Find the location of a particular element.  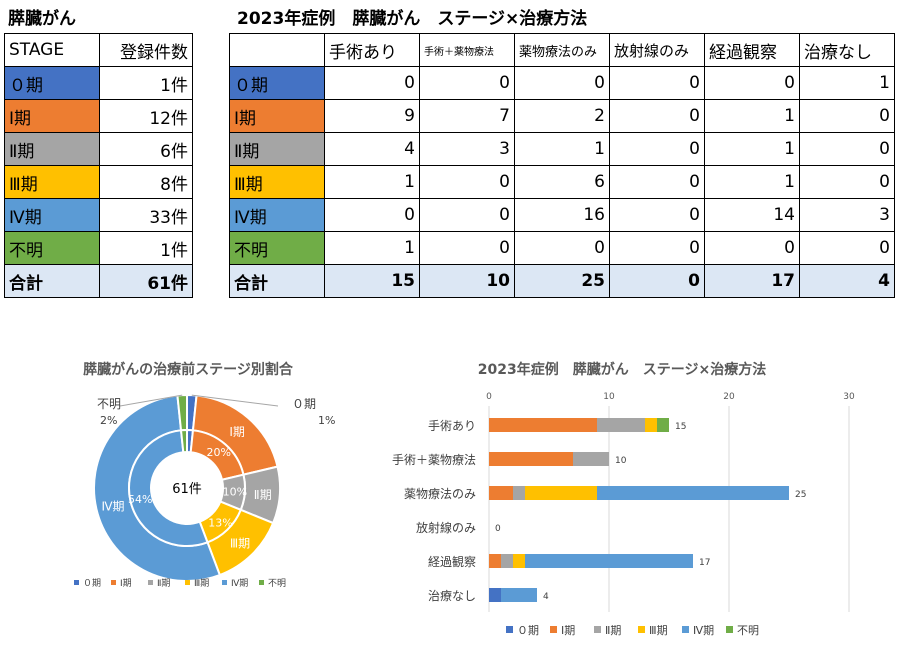

treatment-row: ０期 0 0 0 0 0 1 is located at coordinates (562, 83).